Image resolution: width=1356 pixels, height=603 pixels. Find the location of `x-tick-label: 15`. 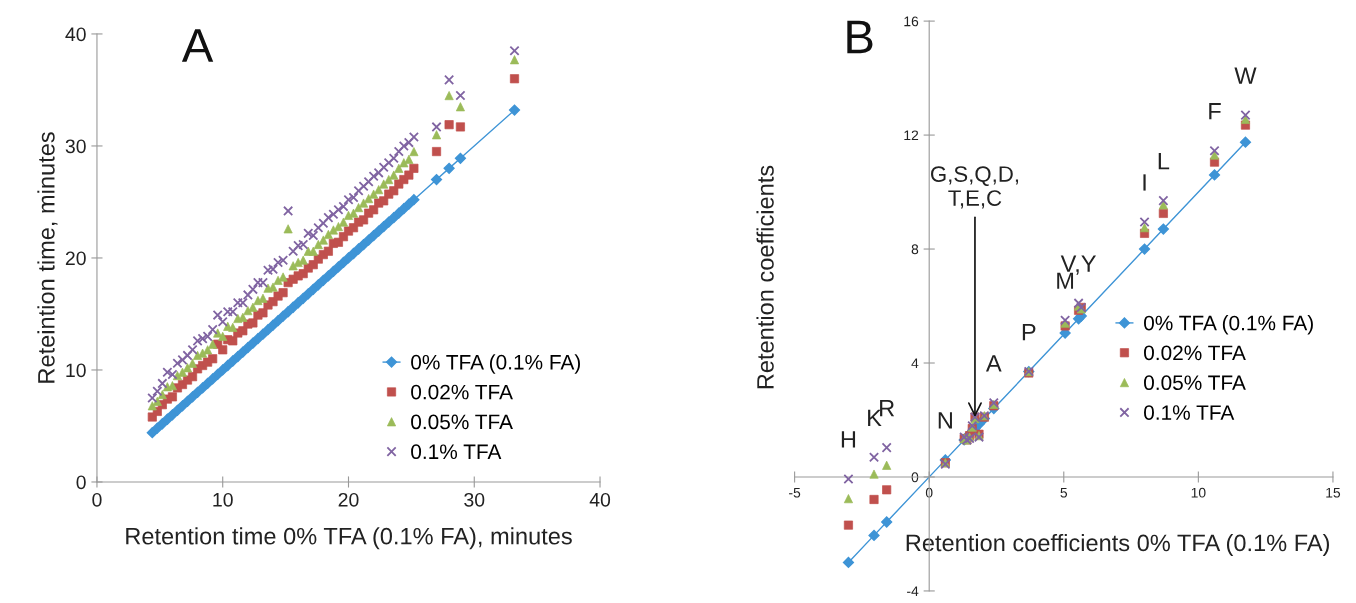

x-tick-label: 15 is located at coordinates (1333, 492).